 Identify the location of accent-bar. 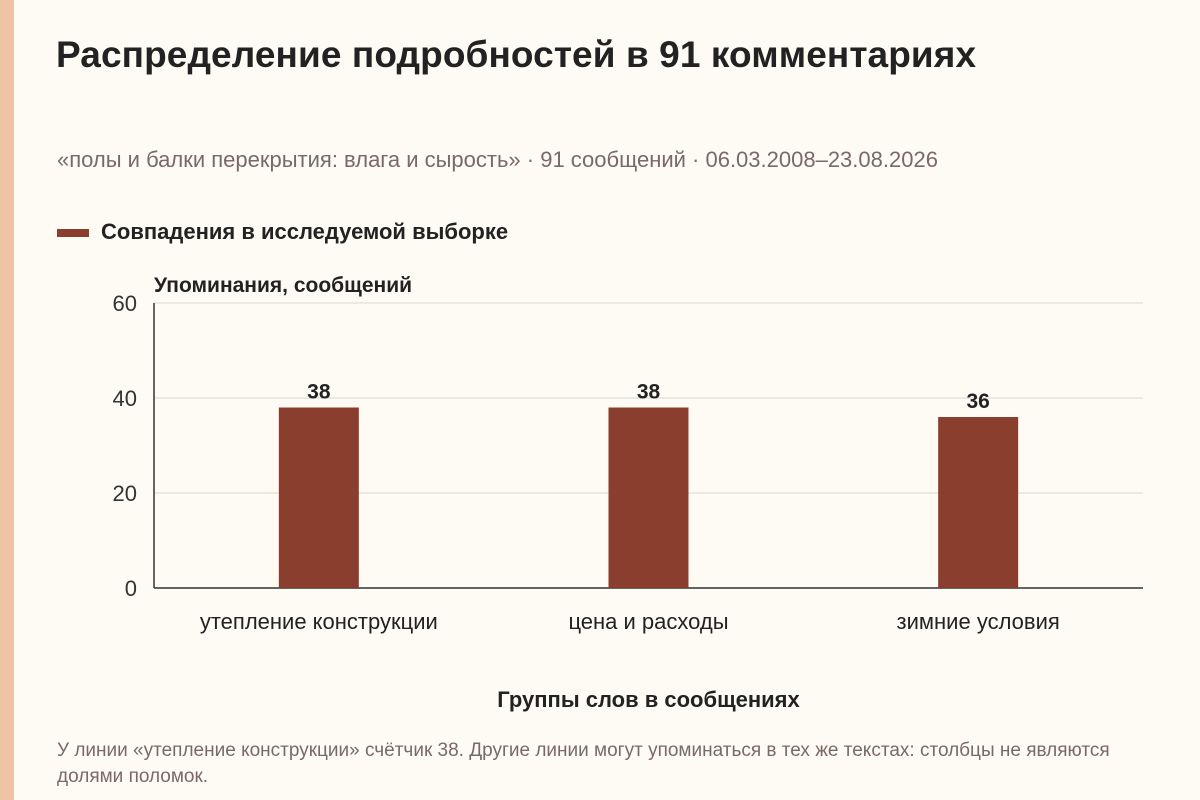
(7, 400).